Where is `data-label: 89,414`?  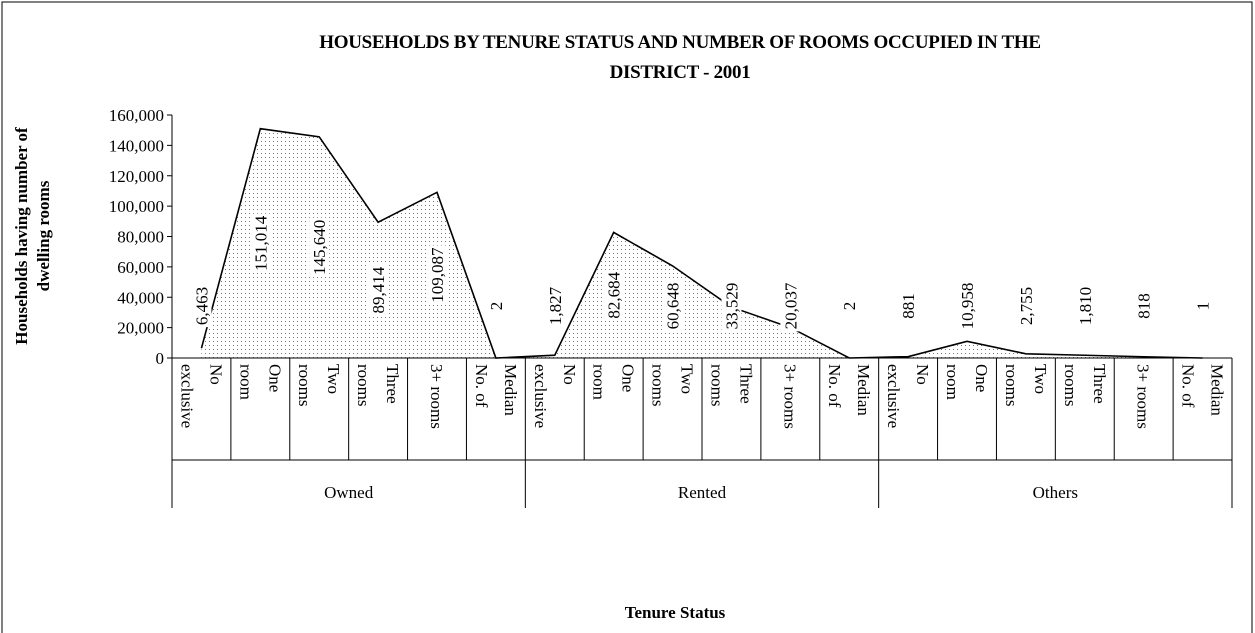 data-label: 89,414 is located at coordinates (378, 289).